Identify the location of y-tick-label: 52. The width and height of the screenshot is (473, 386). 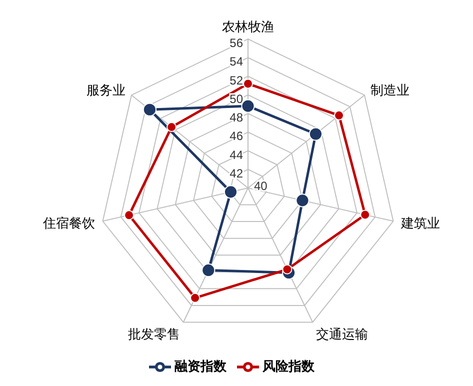
(237, 80).